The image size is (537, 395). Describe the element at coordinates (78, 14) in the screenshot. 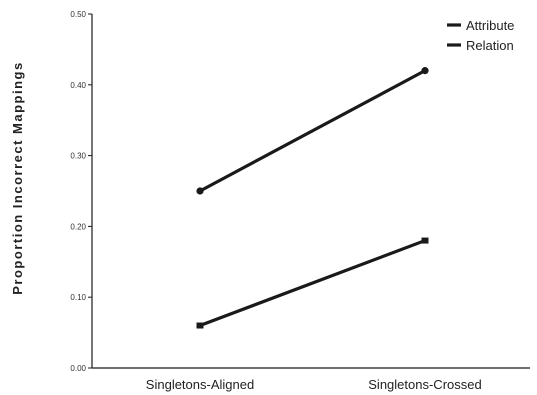

I see `y-tick-label: 0.50` at that location.